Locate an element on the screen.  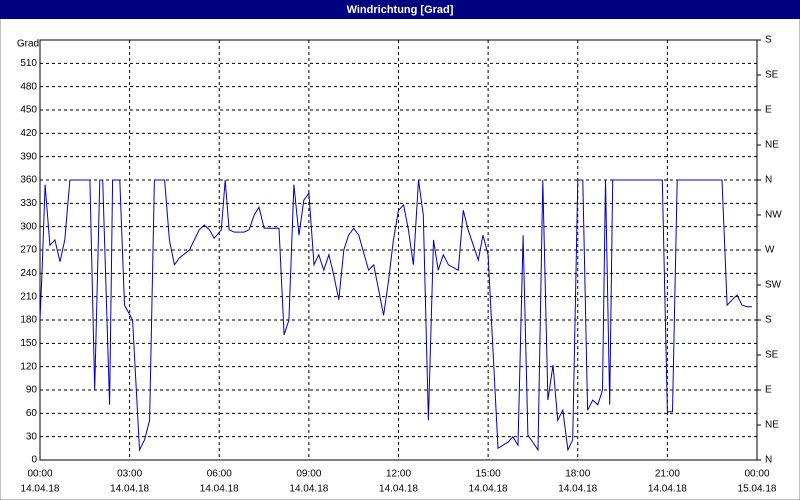
y-tick-label: 270 is located at coordinates (28, 250).